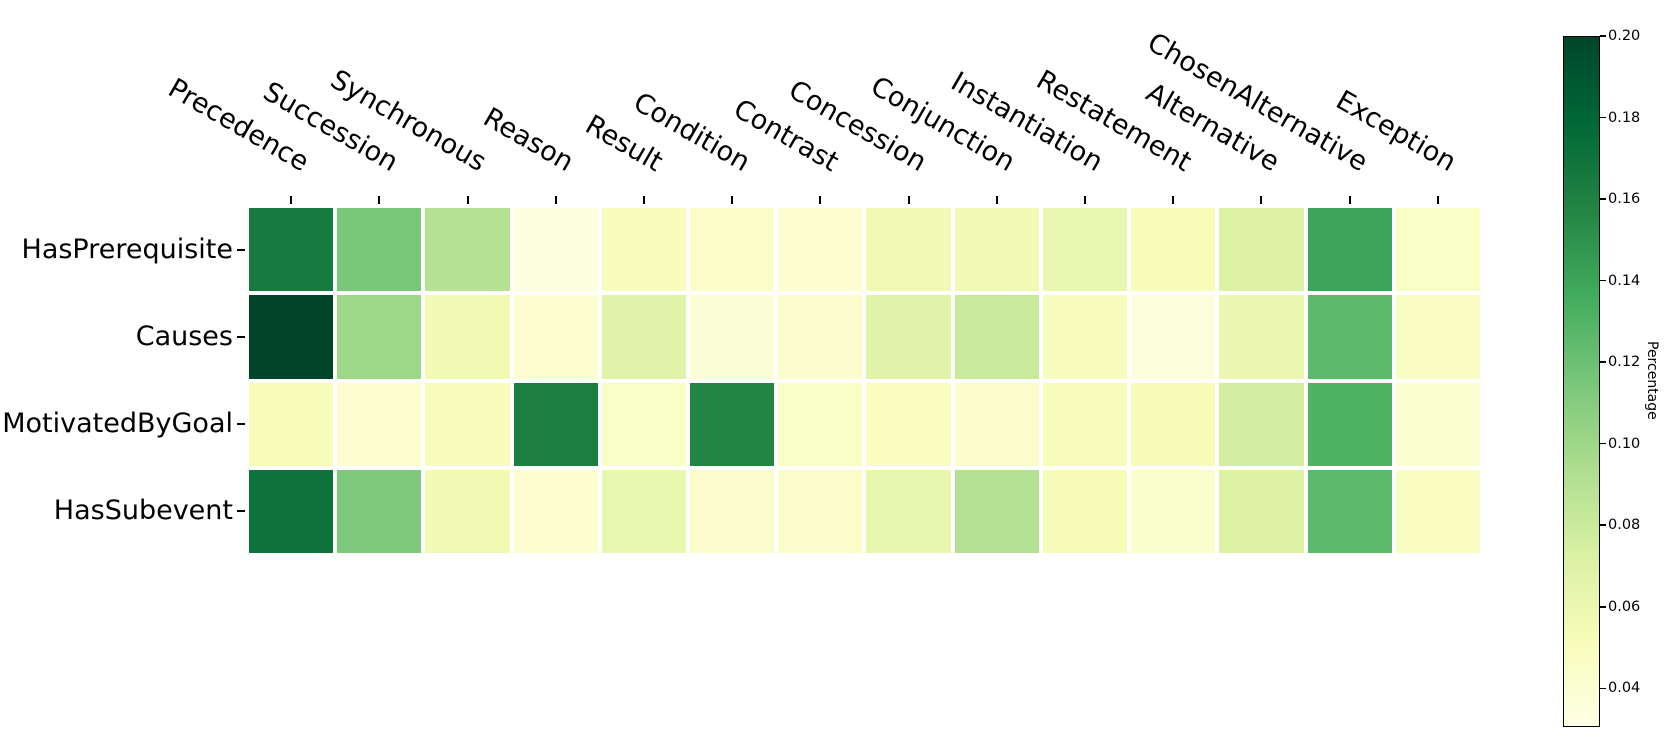 This screenshot has height=749, width=1676. What do you see at coordinates (143, 511) in the screenshot?
I see `y-tick-label: HasSubevent` at bounding box center [143, 511].